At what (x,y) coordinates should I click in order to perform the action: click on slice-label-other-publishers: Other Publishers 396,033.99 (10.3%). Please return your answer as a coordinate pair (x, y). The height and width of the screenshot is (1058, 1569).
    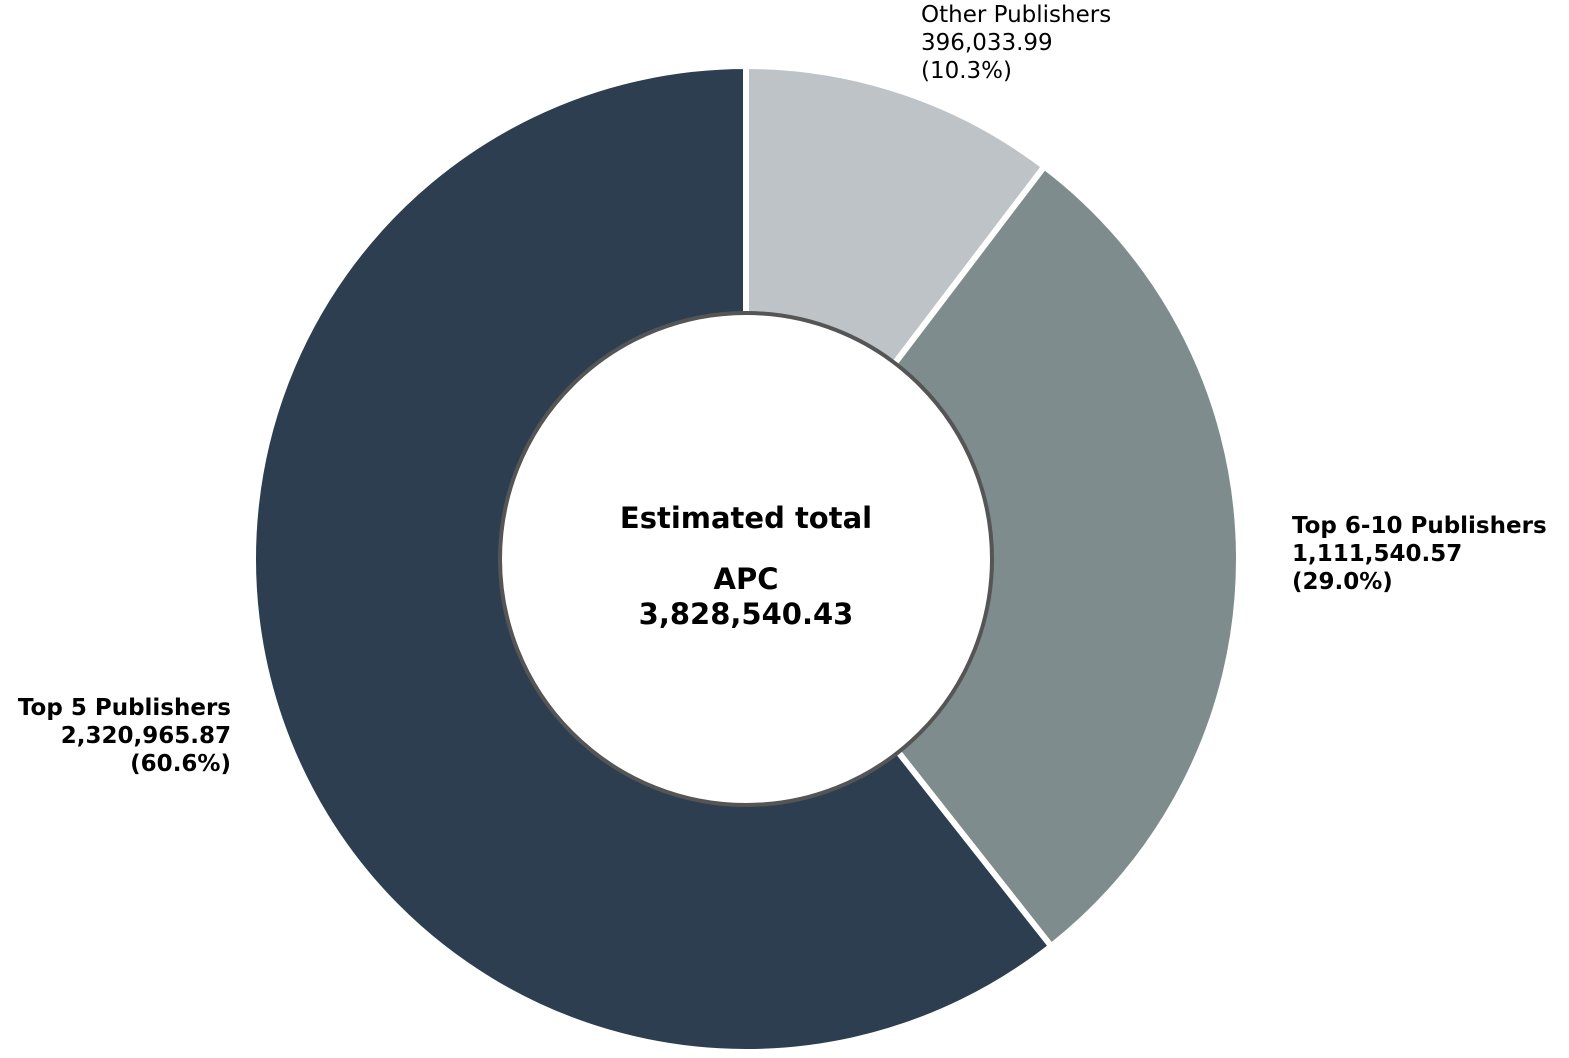
    Looking at the image, I should click on (1016, 43).